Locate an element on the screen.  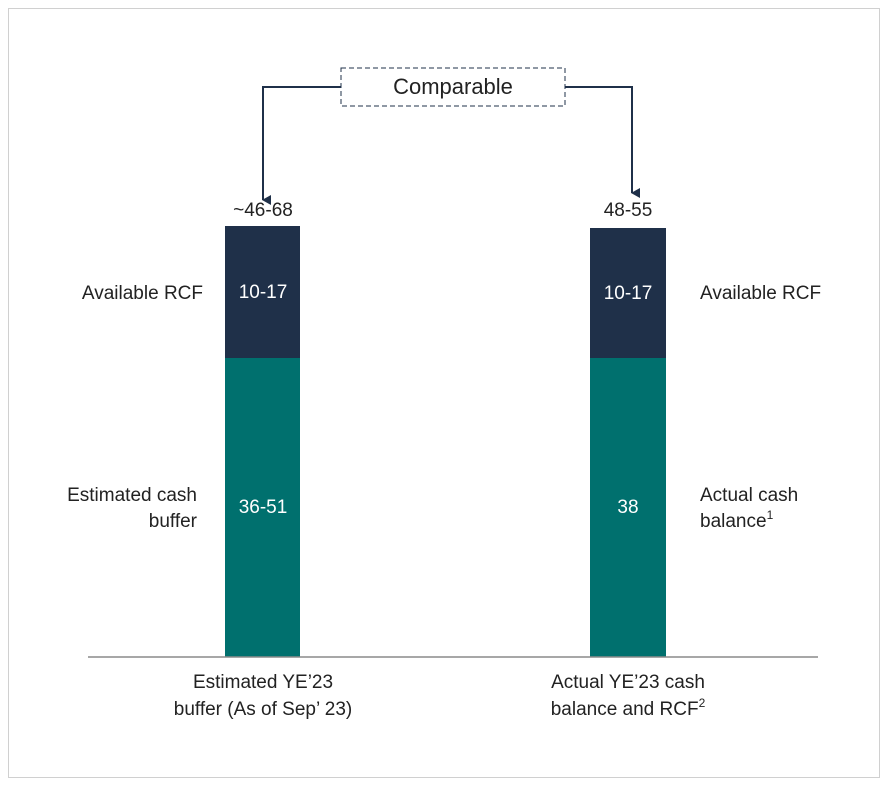
comparison-label: Comparable is located at coordinates (453, 86).